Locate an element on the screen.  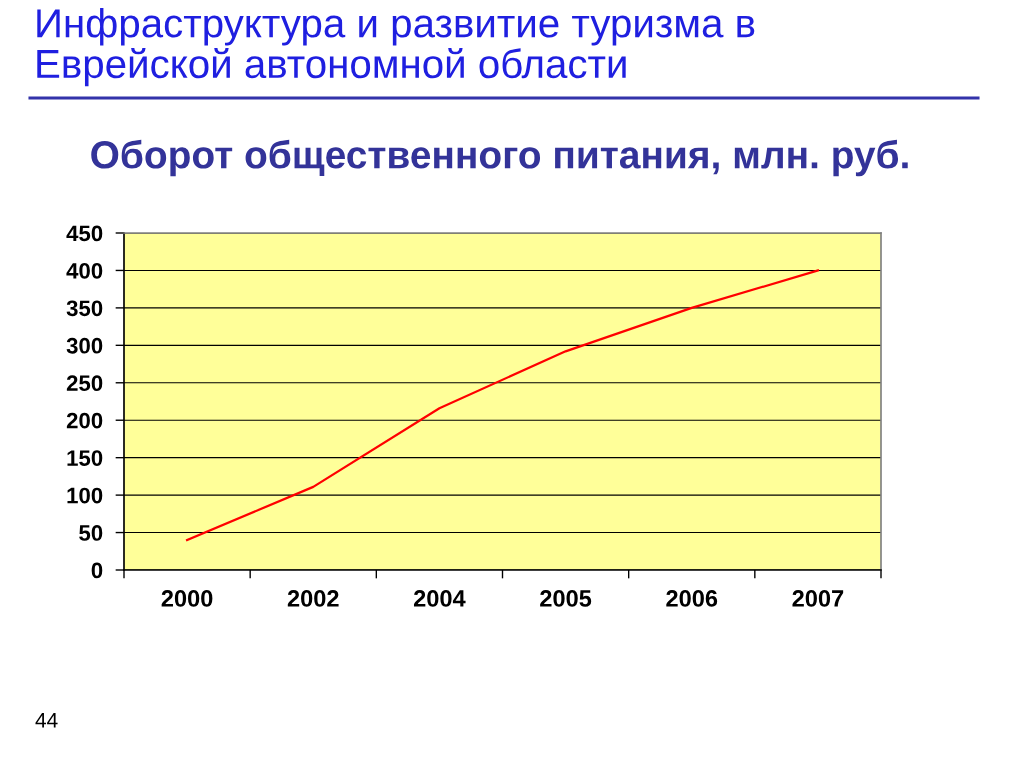
y-tick-label: 350 is located at coordinates (84, 308).